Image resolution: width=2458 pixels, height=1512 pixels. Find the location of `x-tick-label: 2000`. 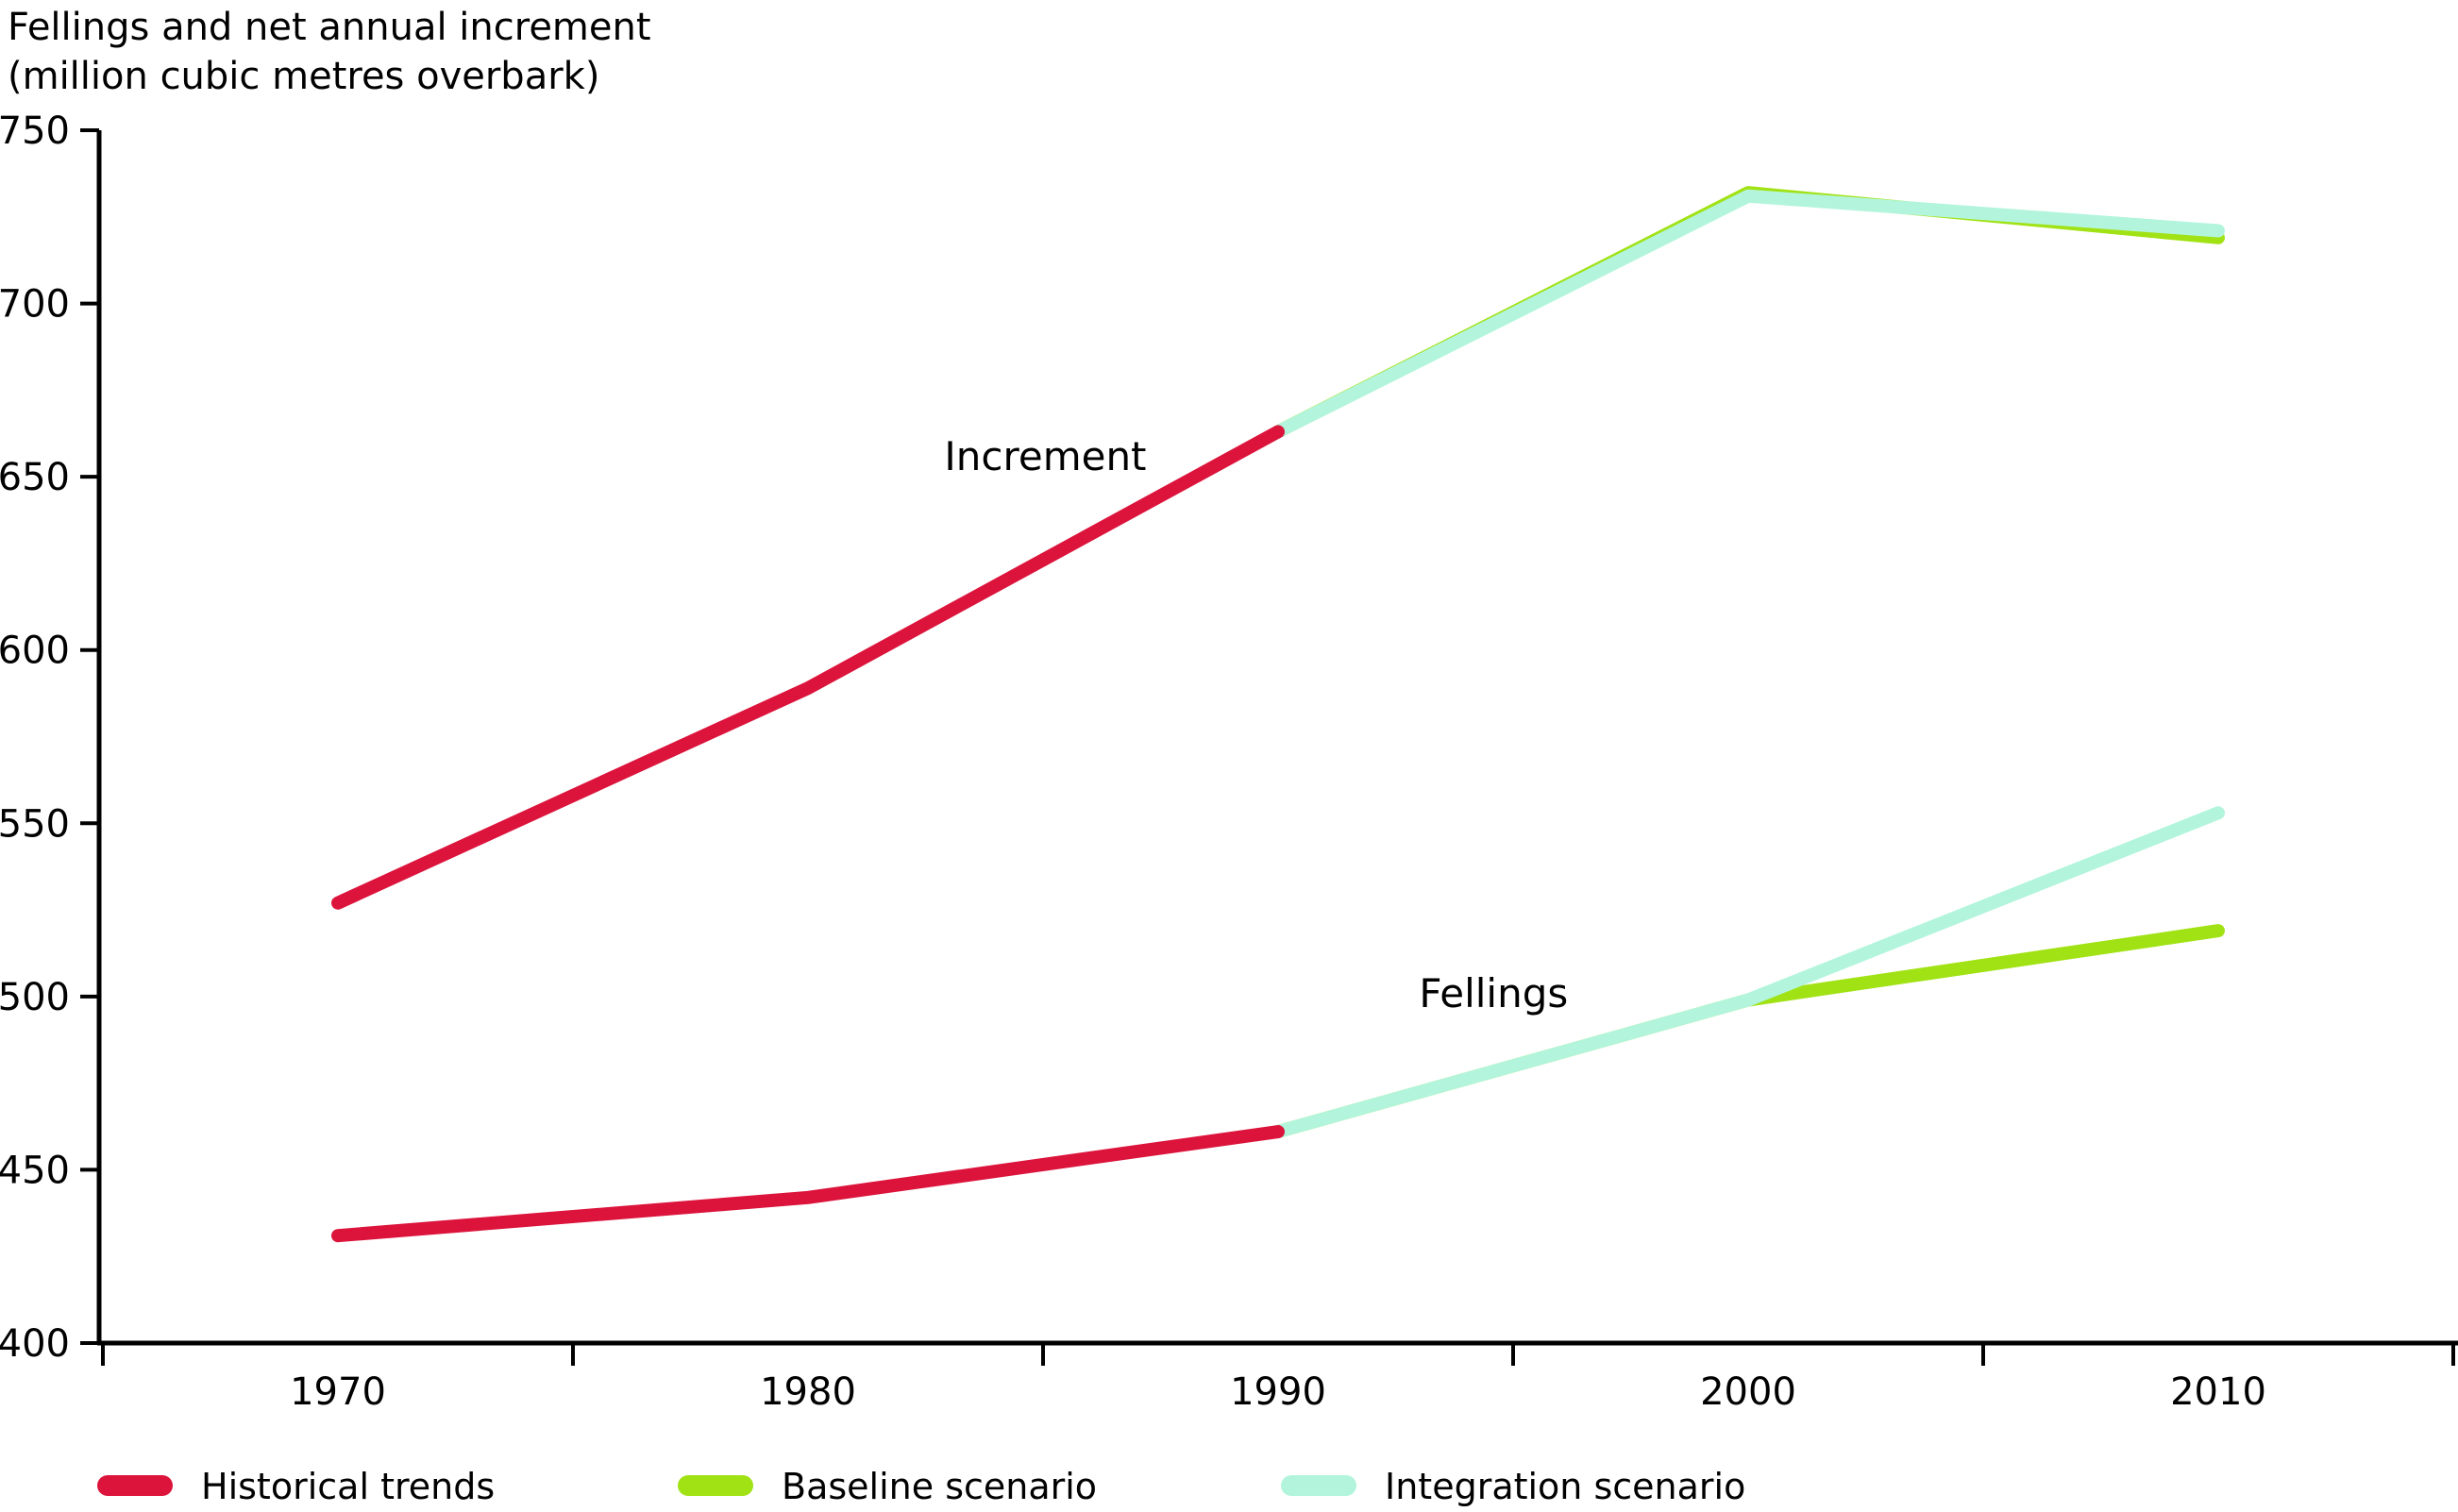

x-tick-label: 2000 is located at coordinates (1748, 1392).